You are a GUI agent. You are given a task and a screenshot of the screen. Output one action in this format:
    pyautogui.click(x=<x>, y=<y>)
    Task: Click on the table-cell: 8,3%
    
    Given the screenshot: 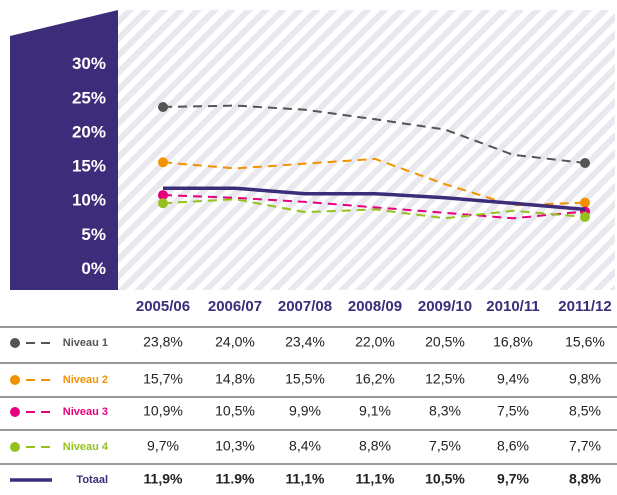 What is the action you would take?
    pyautogui.click(x=445, y=411)
    